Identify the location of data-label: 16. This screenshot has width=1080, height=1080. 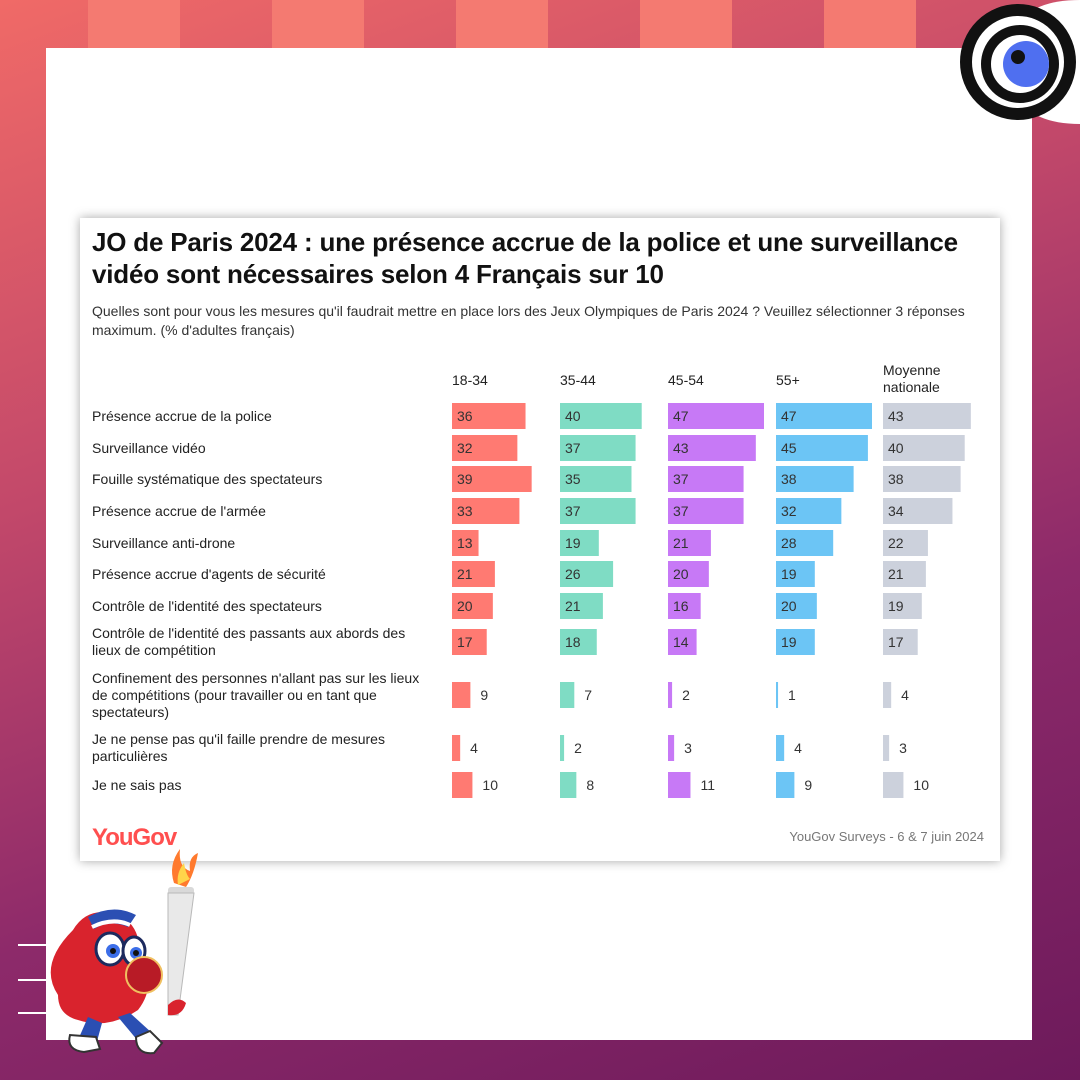
(681, 606).